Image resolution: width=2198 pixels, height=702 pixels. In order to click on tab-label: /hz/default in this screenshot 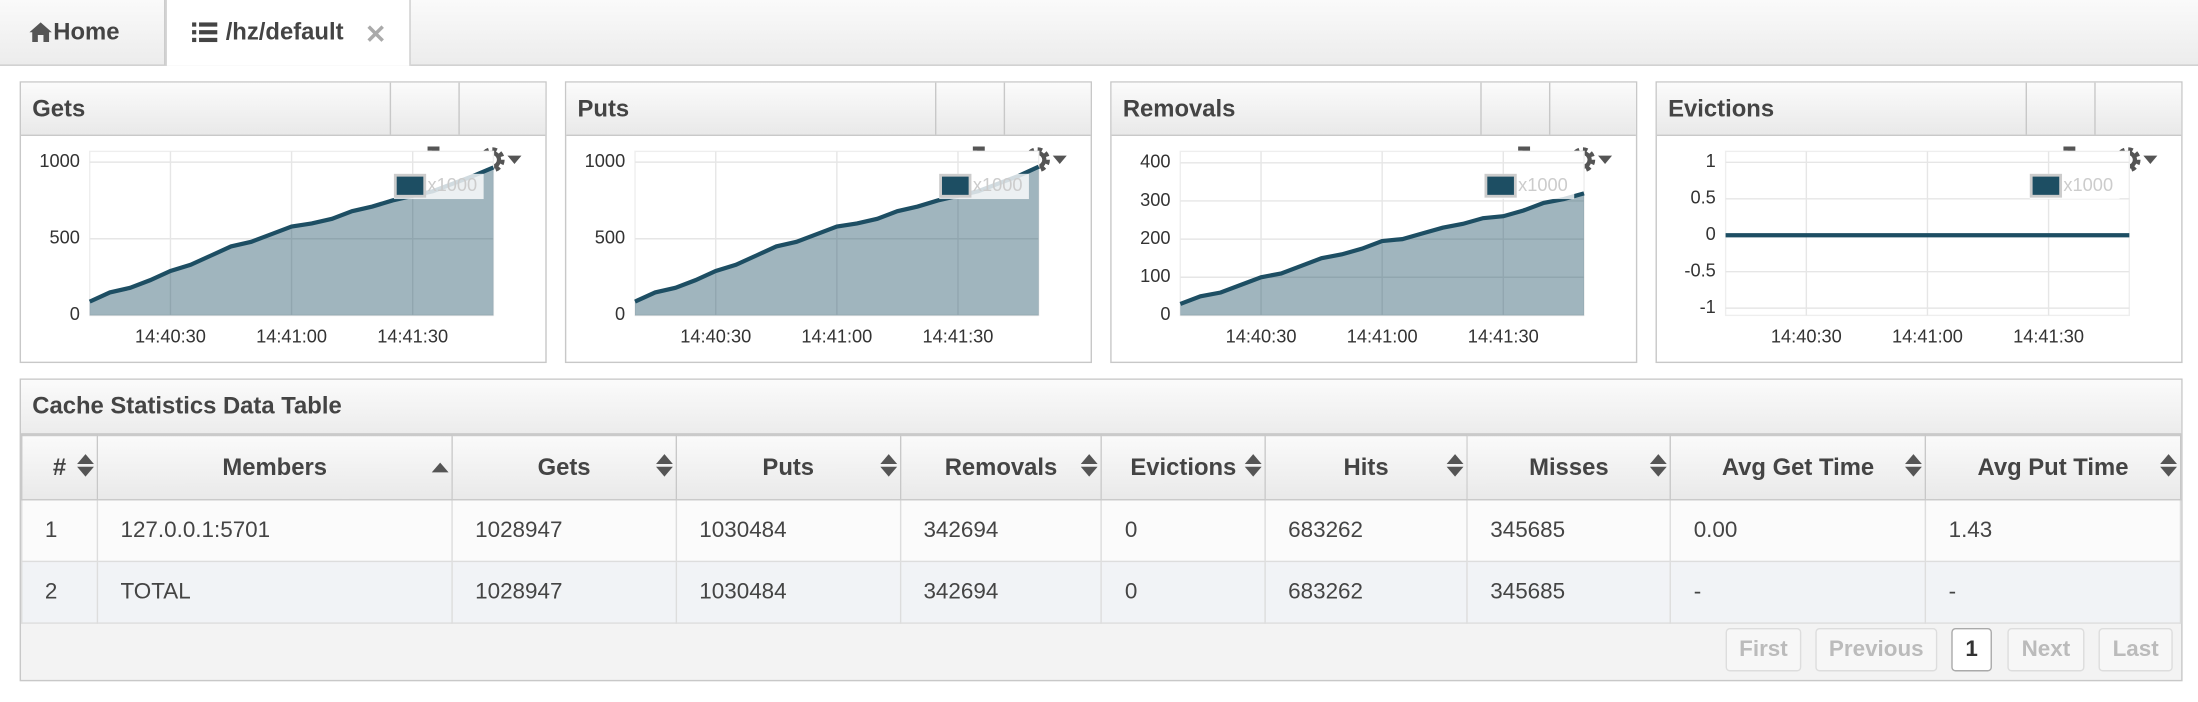, I will do `click(284, 31)`.